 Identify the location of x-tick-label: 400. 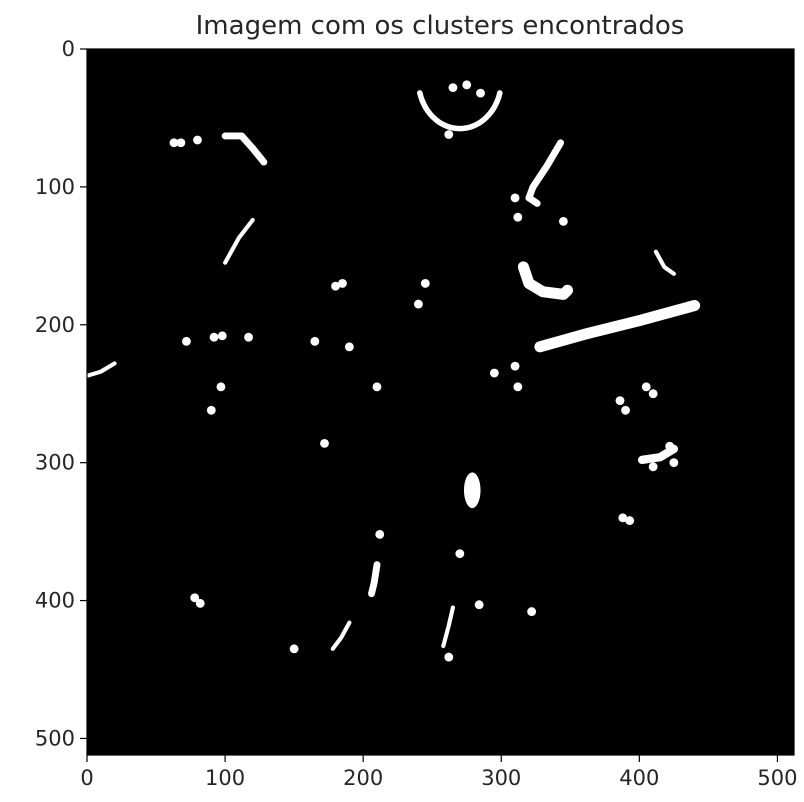
(639, 778).